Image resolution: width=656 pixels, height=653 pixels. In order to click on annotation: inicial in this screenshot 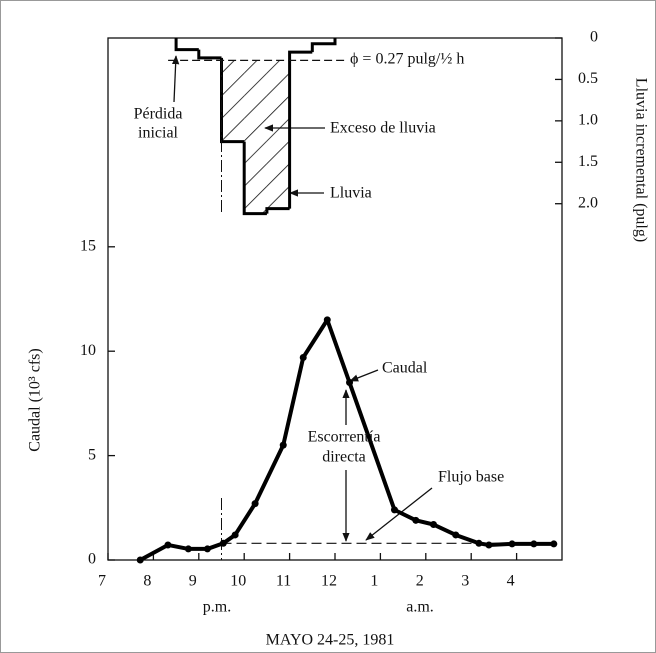, I will do `click(158, 133)`.